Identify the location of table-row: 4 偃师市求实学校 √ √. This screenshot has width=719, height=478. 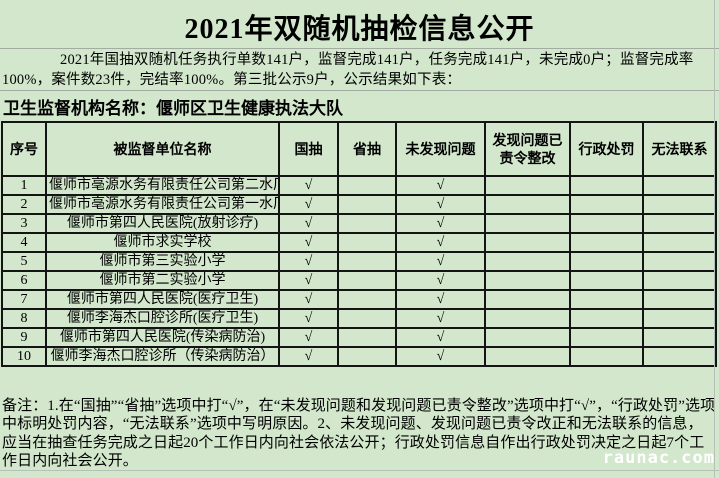
(359, 242).